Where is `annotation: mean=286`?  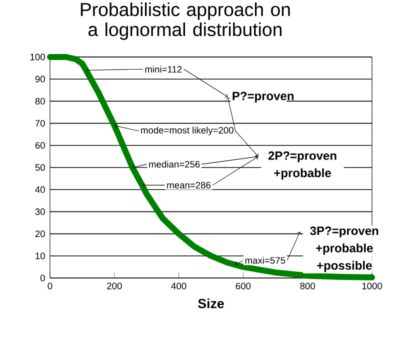
annotation: mean=286 is located at coordinates (188, 185).